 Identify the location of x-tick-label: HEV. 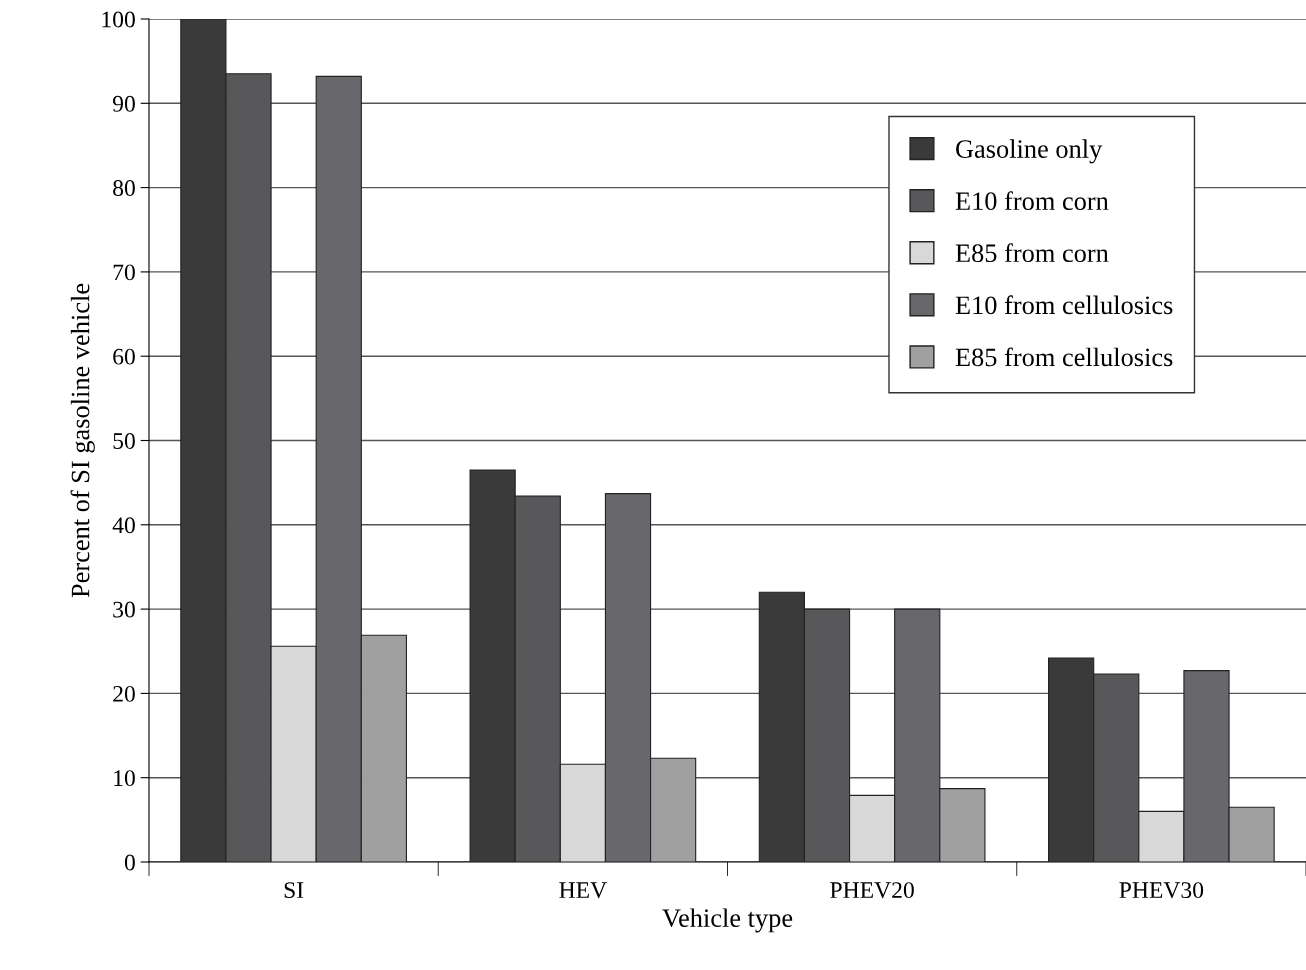
(583, 890).